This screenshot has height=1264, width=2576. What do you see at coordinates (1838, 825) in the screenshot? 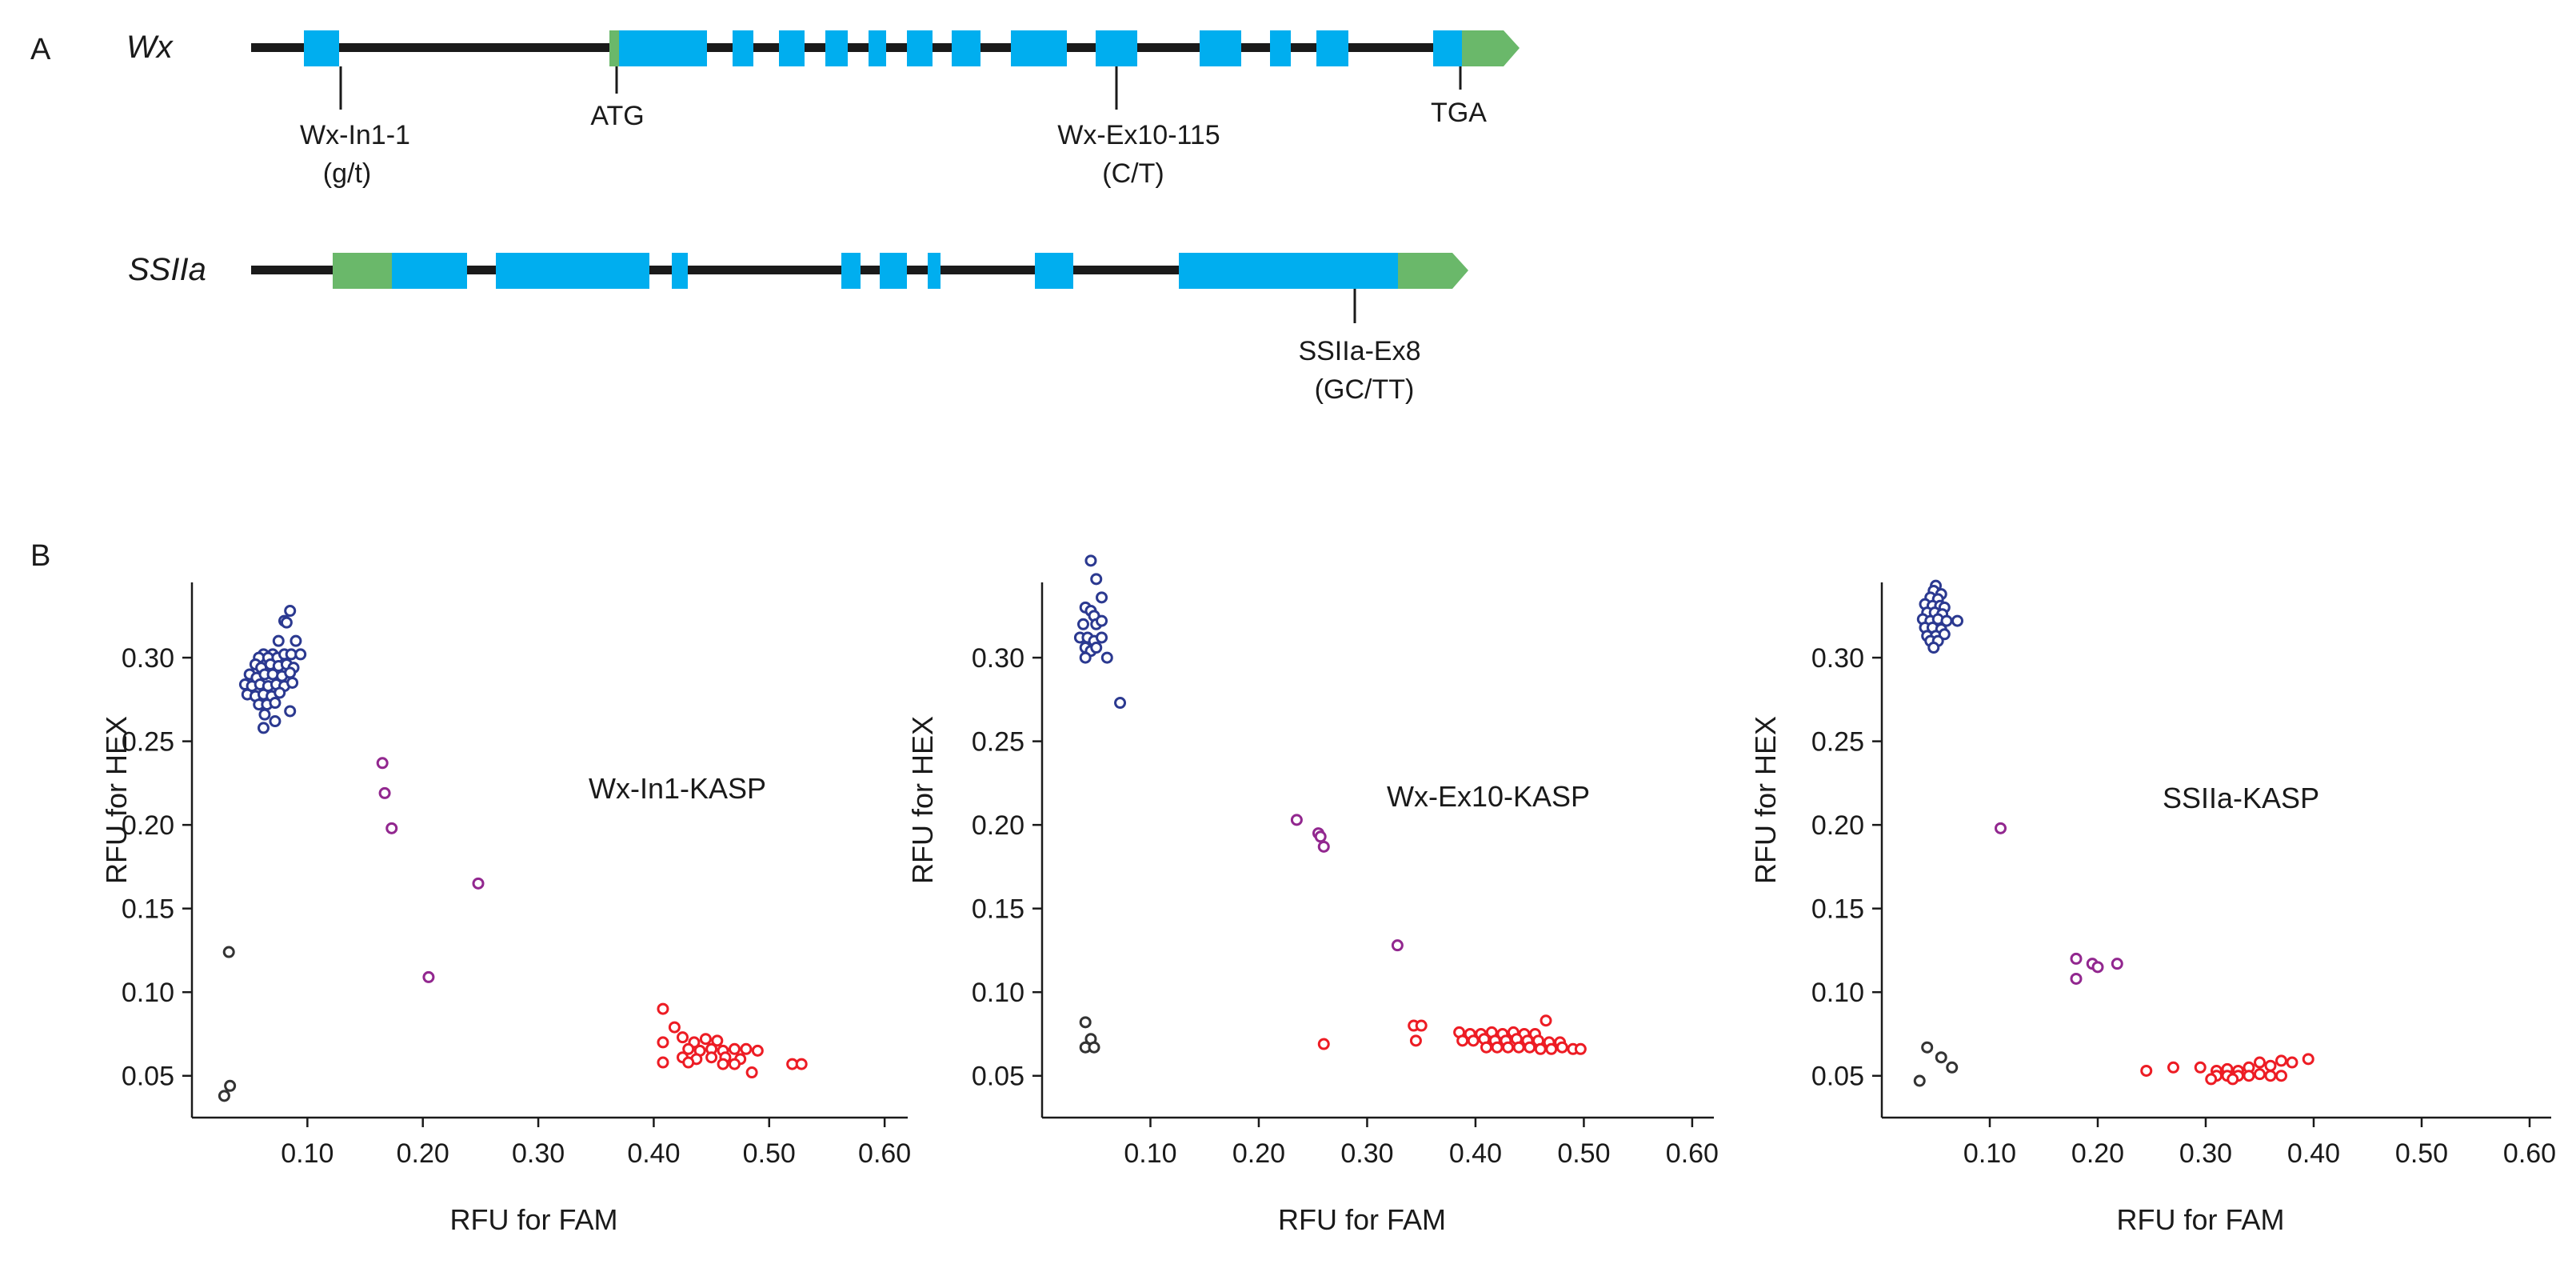
I see `y-tick-label: 0.20` at bounding box center [1838, 825].